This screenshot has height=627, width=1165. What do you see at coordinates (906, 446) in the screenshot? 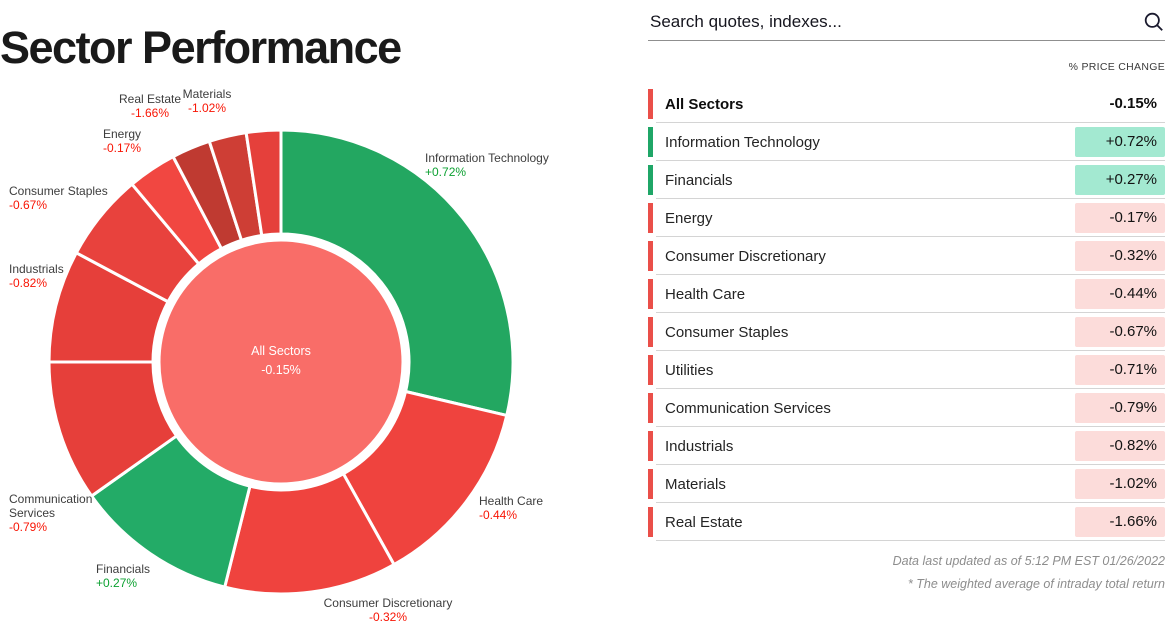
I see `table-row-industrials: Industrials -0.82%` at bounding box center [906, 446].